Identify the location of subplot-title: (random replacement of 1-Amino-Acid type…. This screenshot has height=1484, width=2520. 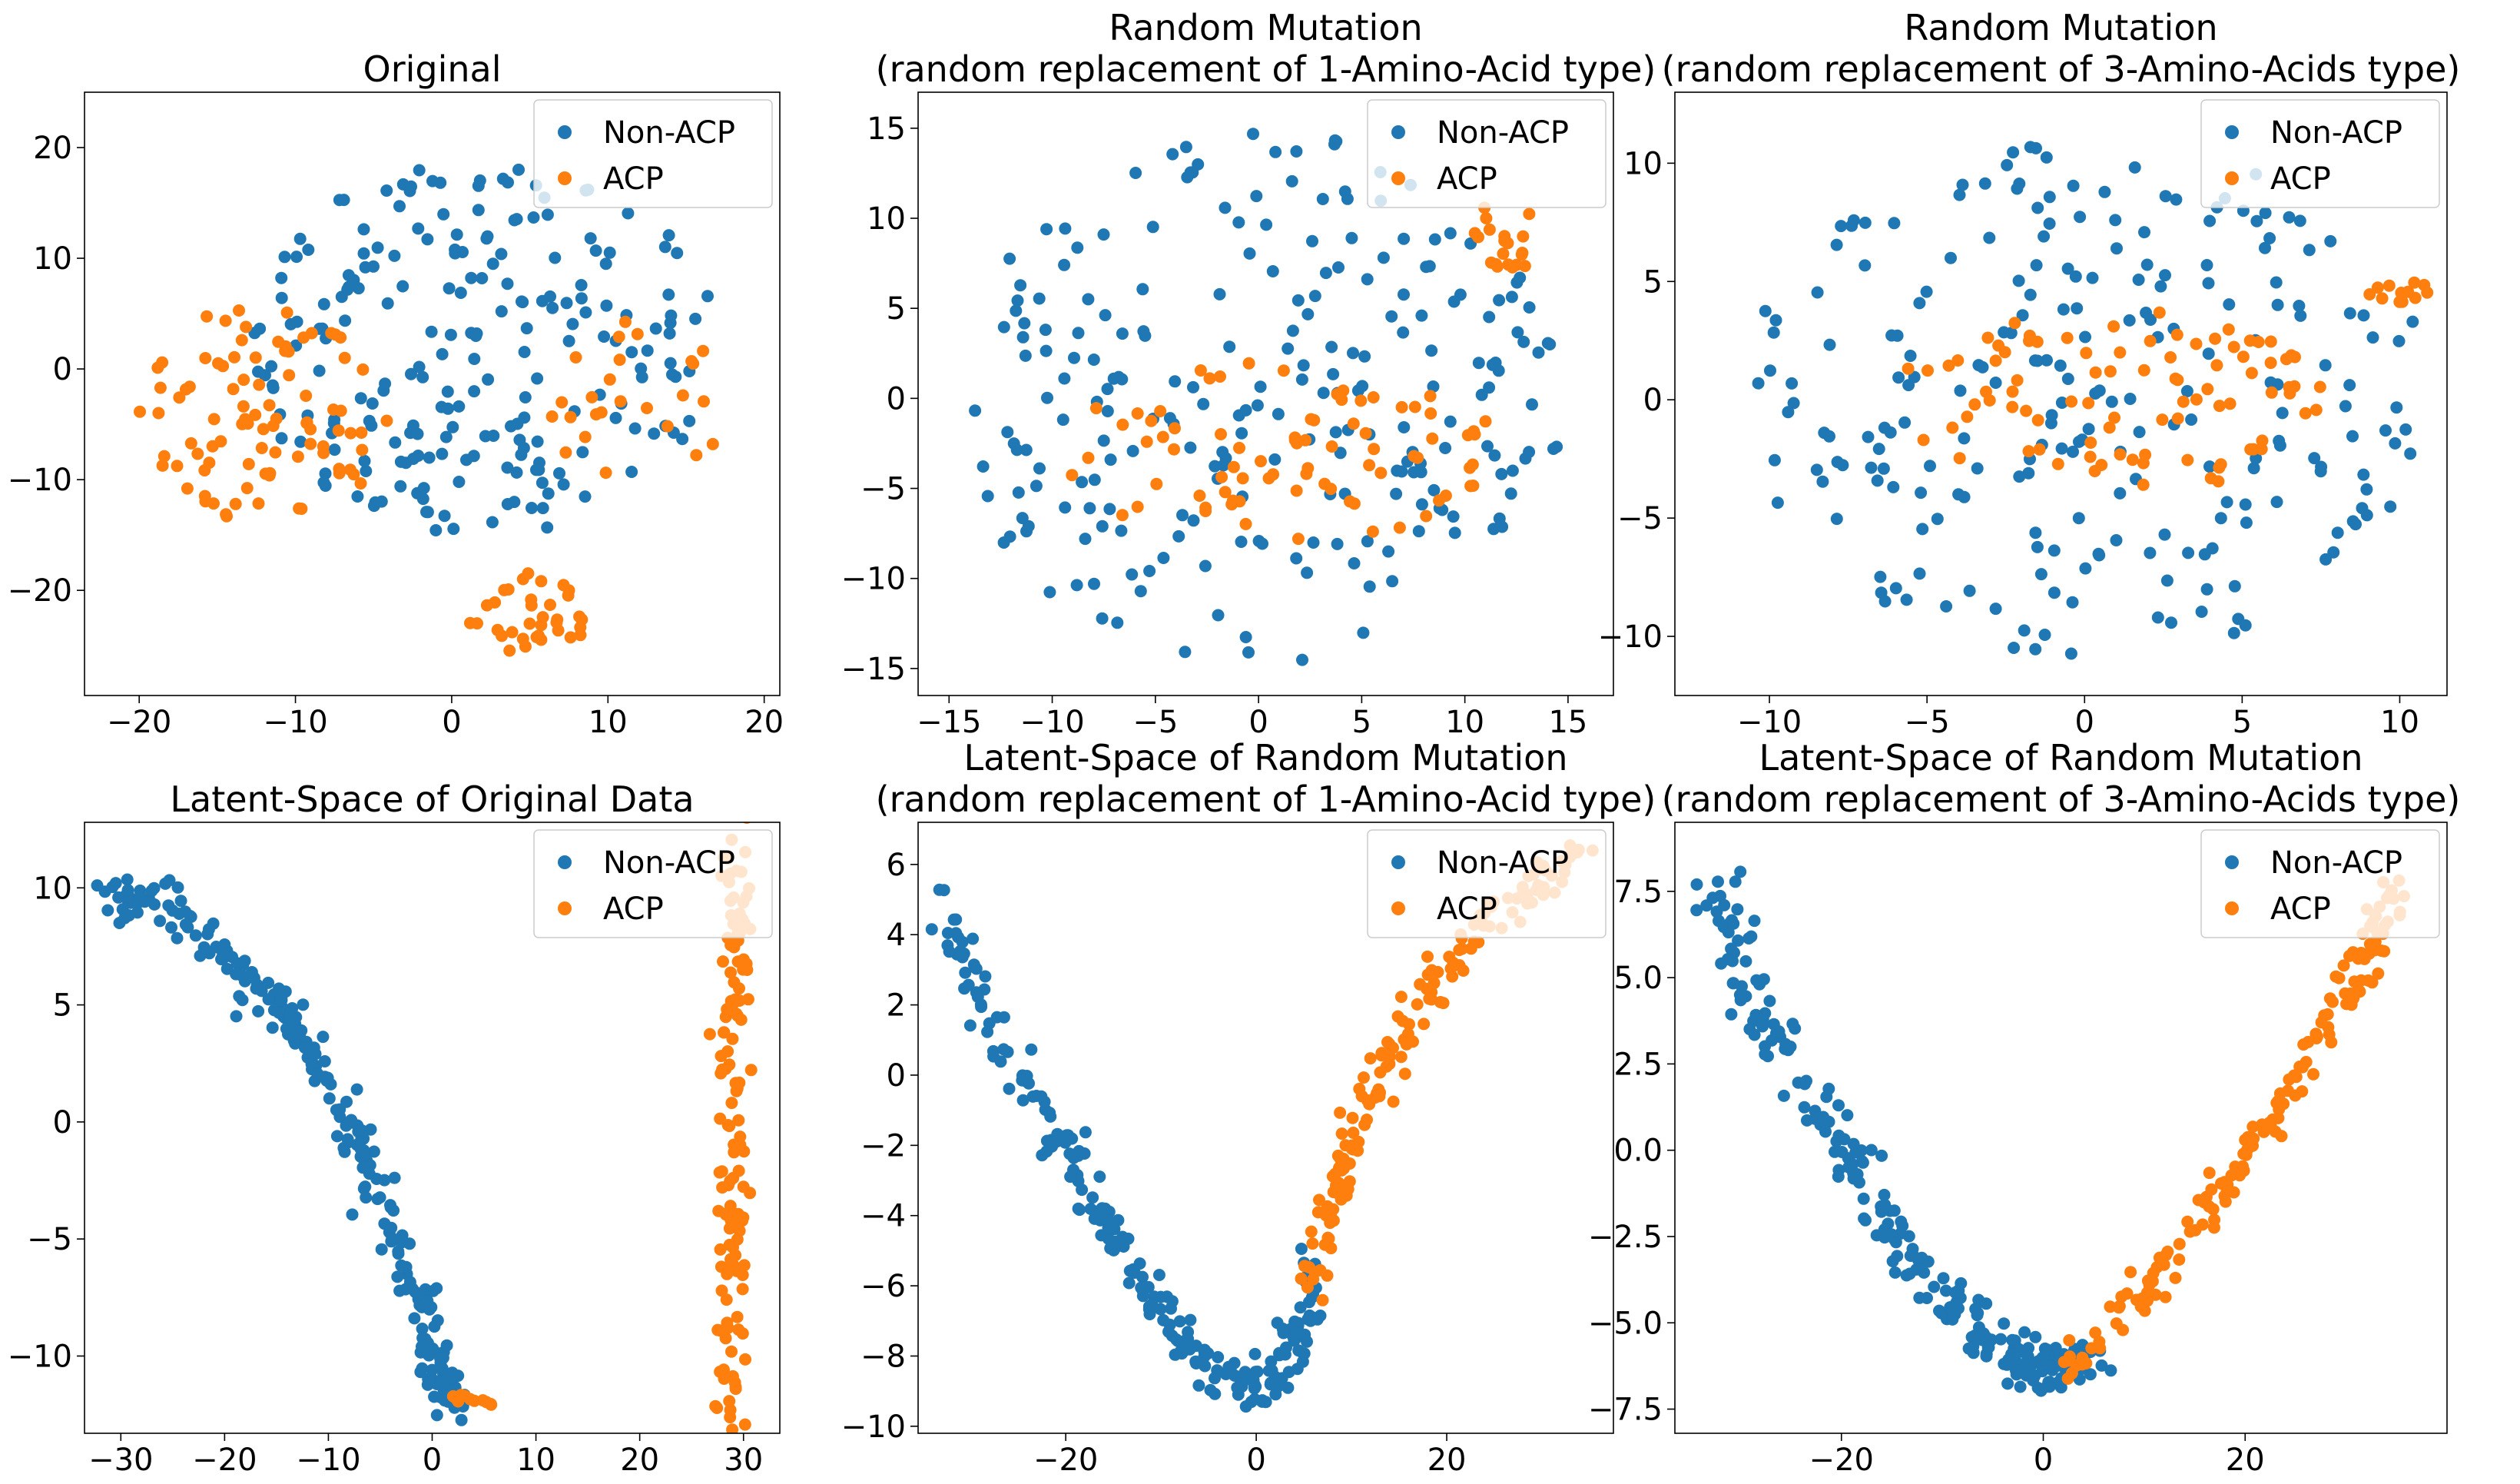
(1266, 69).